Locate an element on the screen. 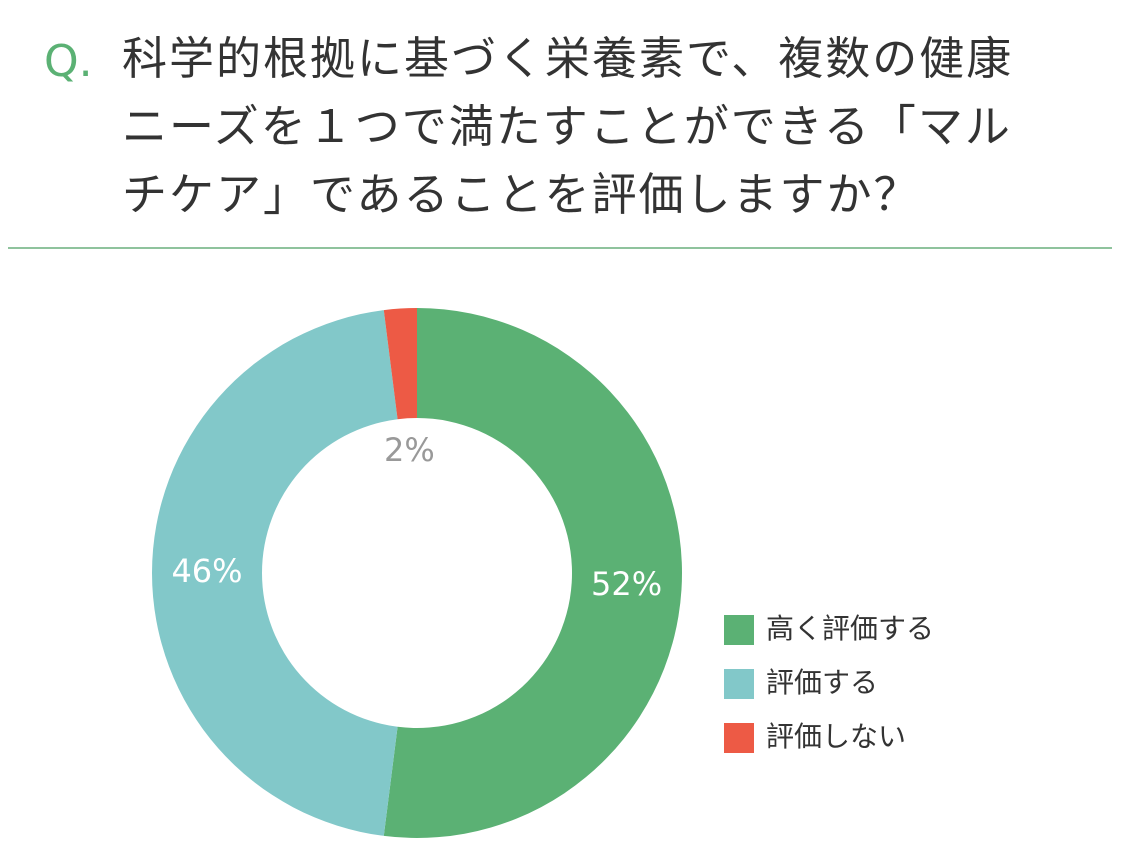  title-prefix: Q. is located at coordinates (68, 61).